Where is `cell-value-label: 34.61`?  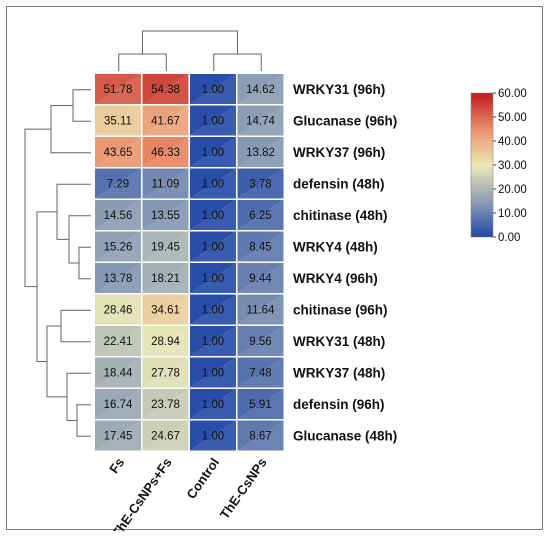 cell-value-label: 34.61 is located at coordinates (165, 311).